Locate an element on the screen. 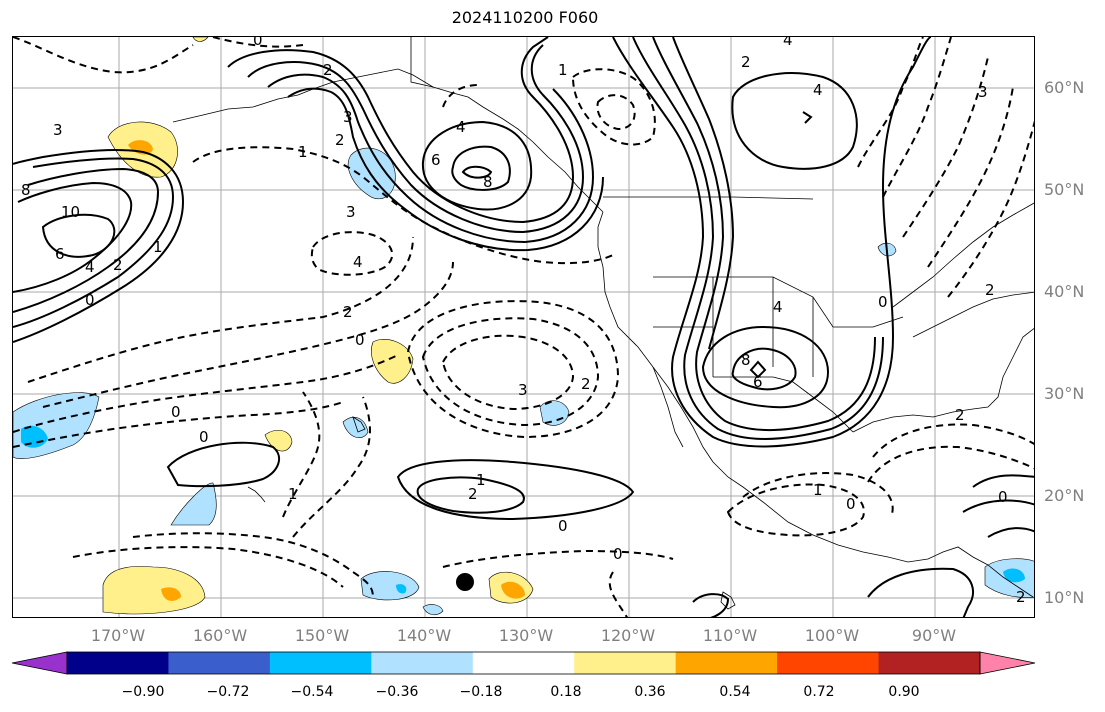 The image size is (1105, 712). colorbar-tick-label: 0.18 is located at coordinates (566, 692).